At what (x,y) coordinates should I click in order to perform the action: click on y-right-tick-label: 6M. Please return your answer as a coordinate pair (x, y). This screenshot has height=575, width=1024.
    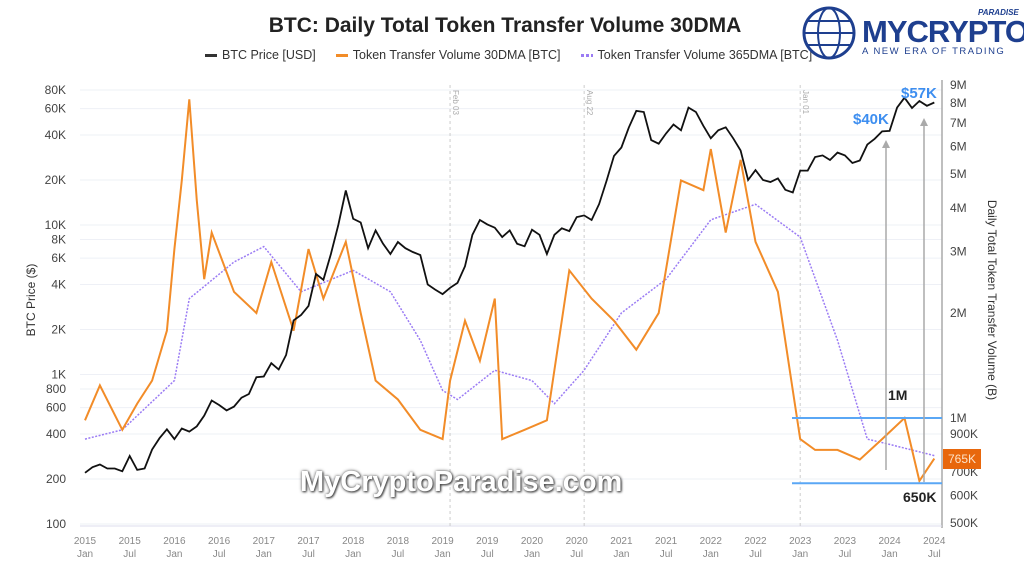
    Looking at the image, I should click on (958, 147).